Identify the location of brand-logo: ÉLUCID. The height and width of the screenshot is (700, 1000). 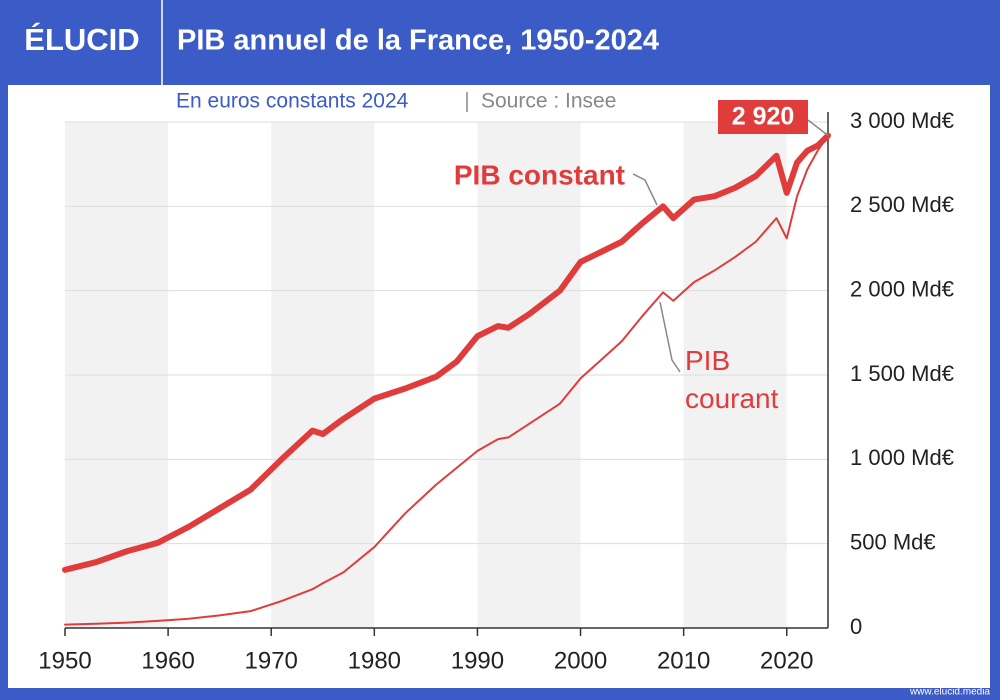
(81, 39).